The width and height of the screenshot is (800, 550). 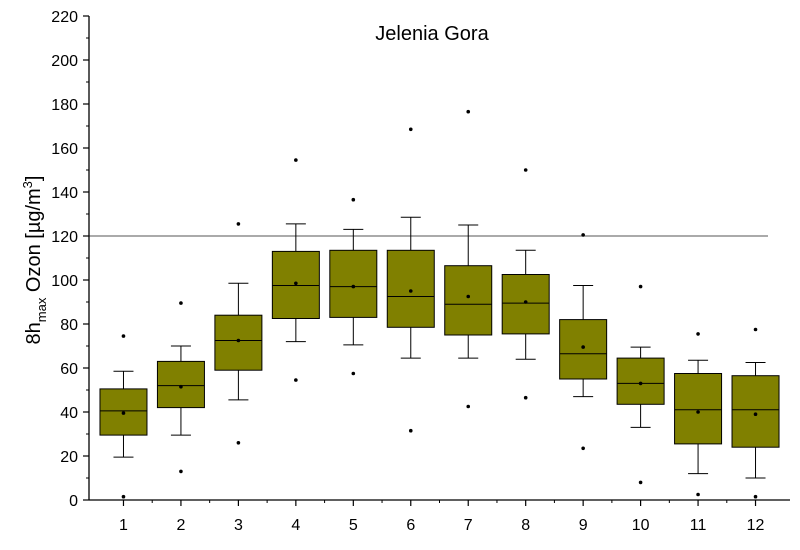 I want to click on y-tick-label: 60, so click(x=69, y=369).